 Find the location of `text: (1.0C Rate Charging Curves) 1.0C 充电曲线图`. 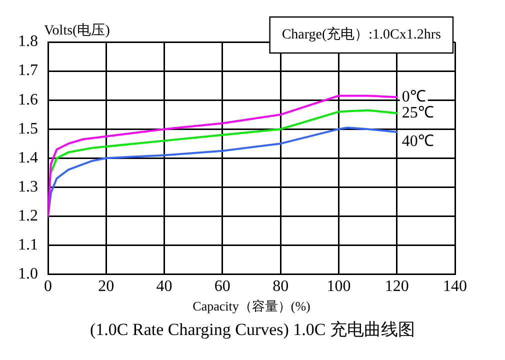

text: (1.0C Rate Charging Curves) 1.0C 充电曲线图 is located at coordinates (252, 330).